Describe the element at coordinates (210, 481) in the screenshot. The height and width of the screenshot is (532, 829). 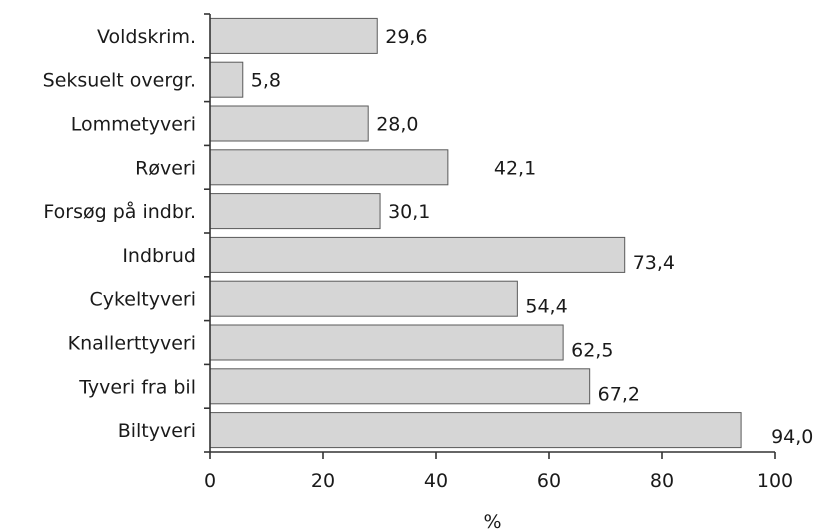
I see `x-tick-label: 0` at that location.